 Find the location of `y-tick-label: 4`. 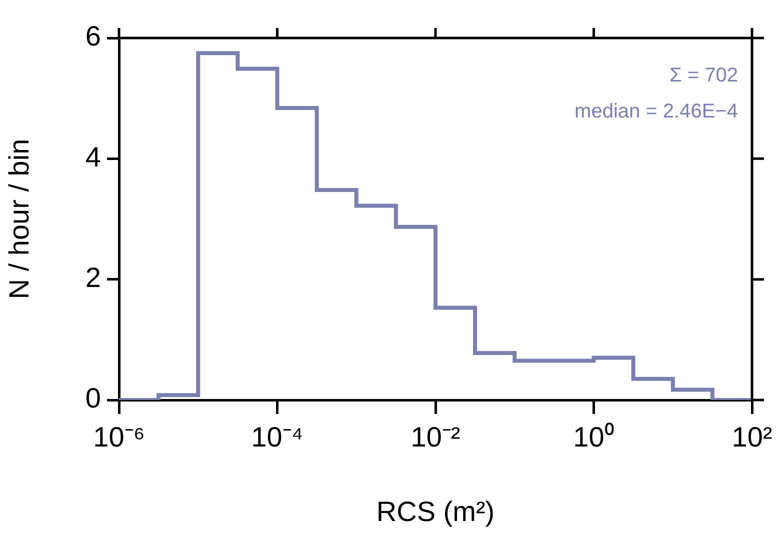

y-tick-label: 4 is located at coordinates (93, 156).